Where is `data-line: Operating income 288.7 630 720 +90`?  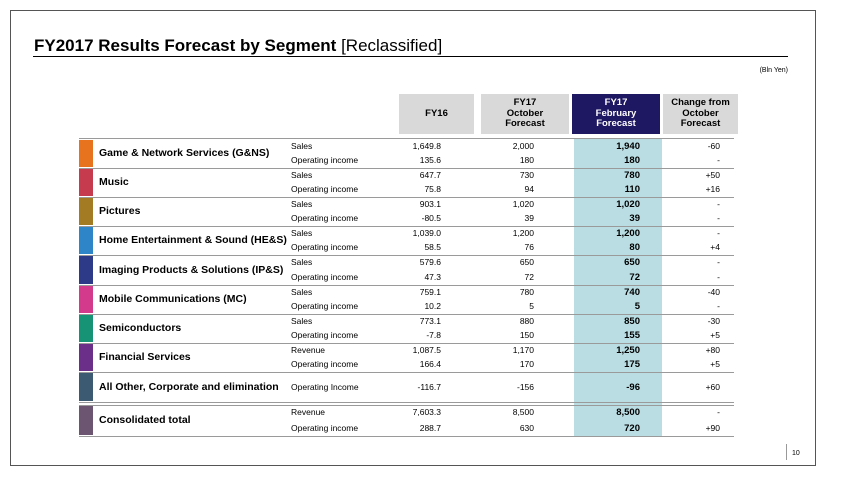 data-line: Operating income 288.7 630 720 +90 is located at coordinates (406, 428).